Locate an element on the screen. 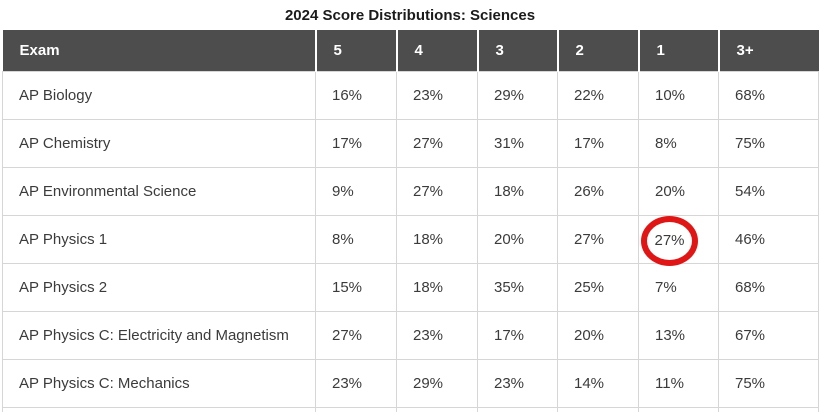 This screenshot has width=820, height=414. page-title: 2024 Score Distributions: Sciences is located at coordinates (410, 15).